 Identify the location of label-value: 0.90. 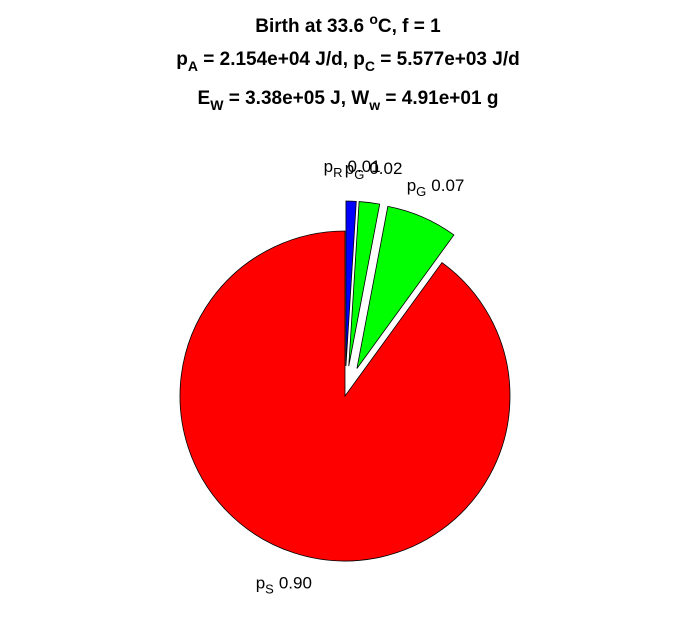
(295, 583).